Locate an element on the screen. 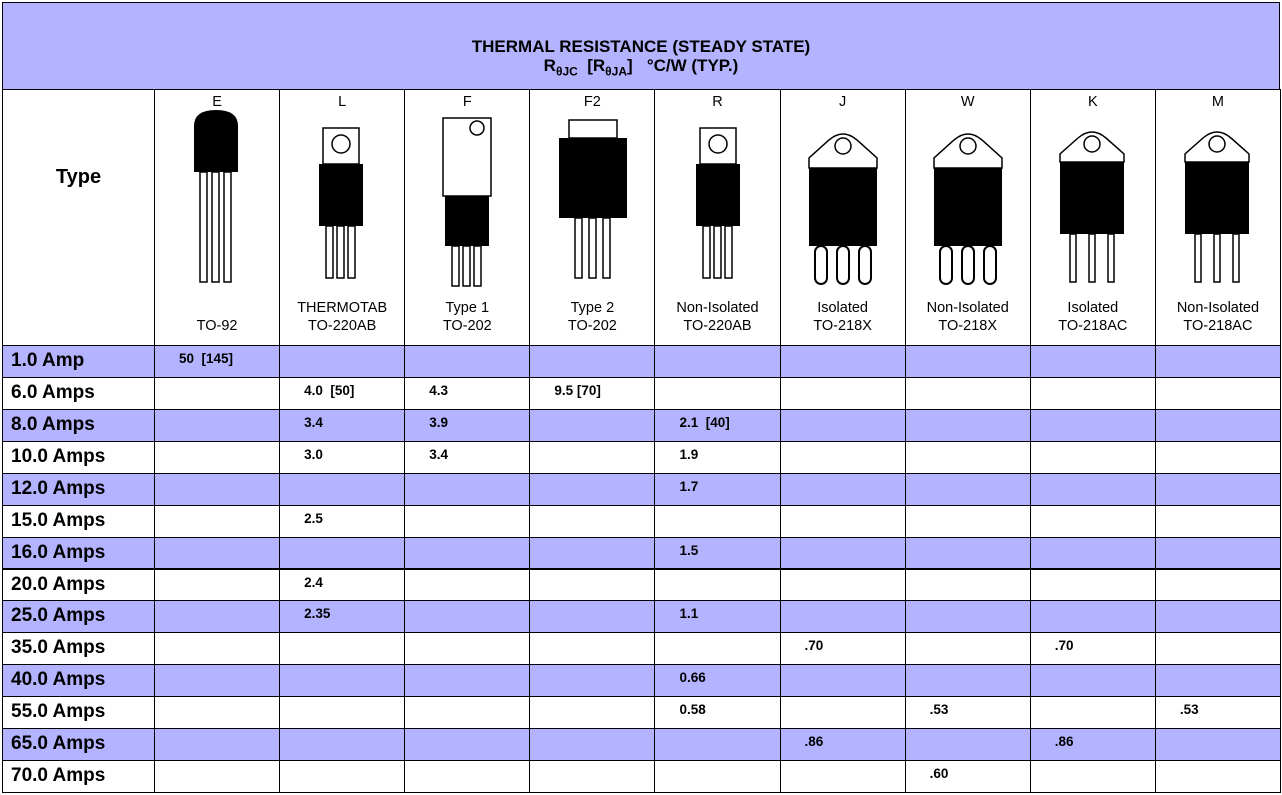 The width and height of the screenshot is (1282, 795). row-label: 65.0 Amps is located at coordinates (58, 744).